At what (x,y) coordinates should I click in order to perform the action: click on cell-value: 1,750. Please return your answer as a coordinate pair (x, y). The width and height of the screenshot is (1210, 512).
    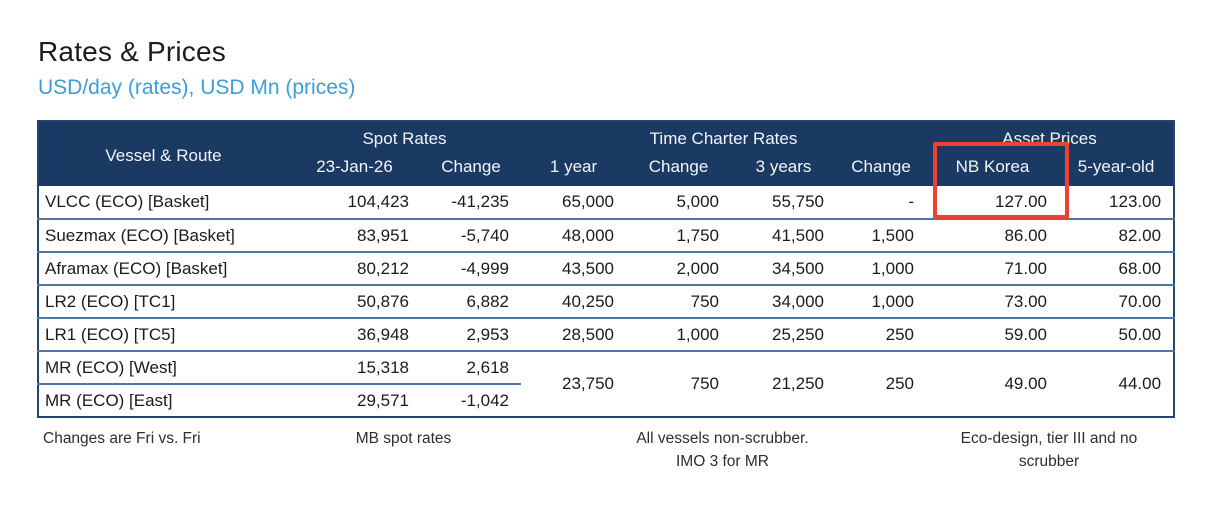
    Looking at the image, I should click on (679, 235).